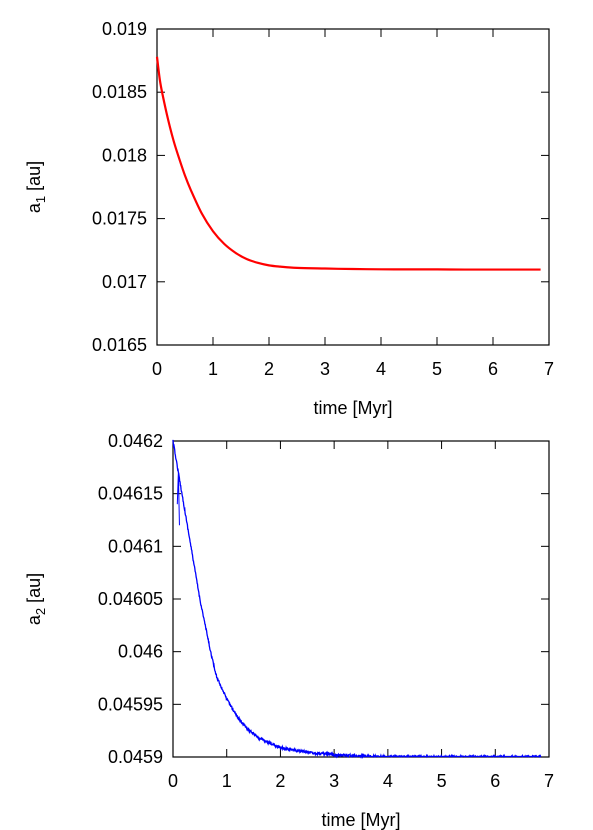  What do you see at coordinates (135, 441) in the screenshot?
I see `y-tick-label: 0.0462` at bounding box center [135, 441].